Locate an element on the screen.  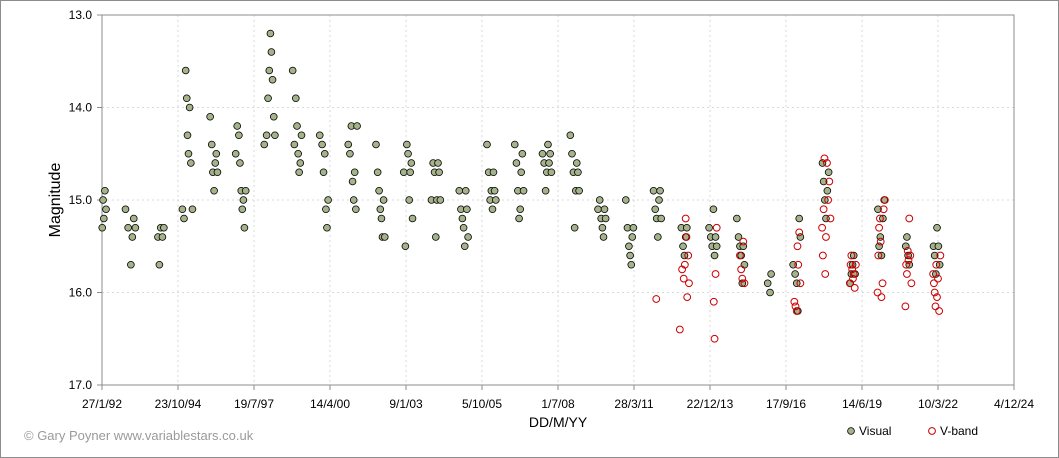
x-tick-label: 23/10/94 is located at coordinates (178, 404).